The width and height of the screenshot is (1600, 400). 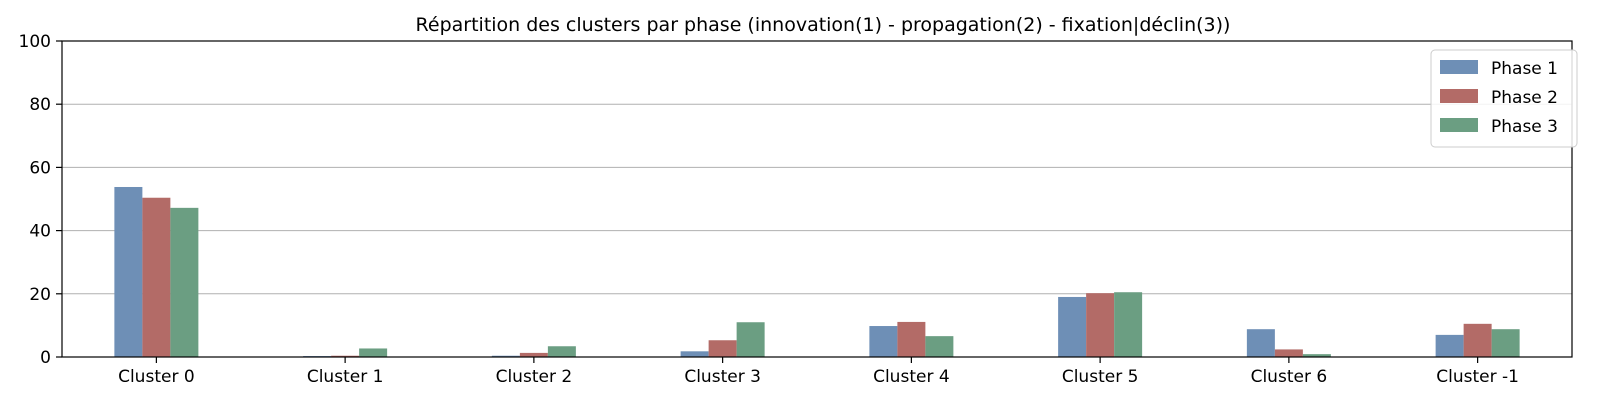 What do you see at coordinates (45, 358) in the screenshot?
I see `y-tick-label: 0` at bounding box center [45, 358].